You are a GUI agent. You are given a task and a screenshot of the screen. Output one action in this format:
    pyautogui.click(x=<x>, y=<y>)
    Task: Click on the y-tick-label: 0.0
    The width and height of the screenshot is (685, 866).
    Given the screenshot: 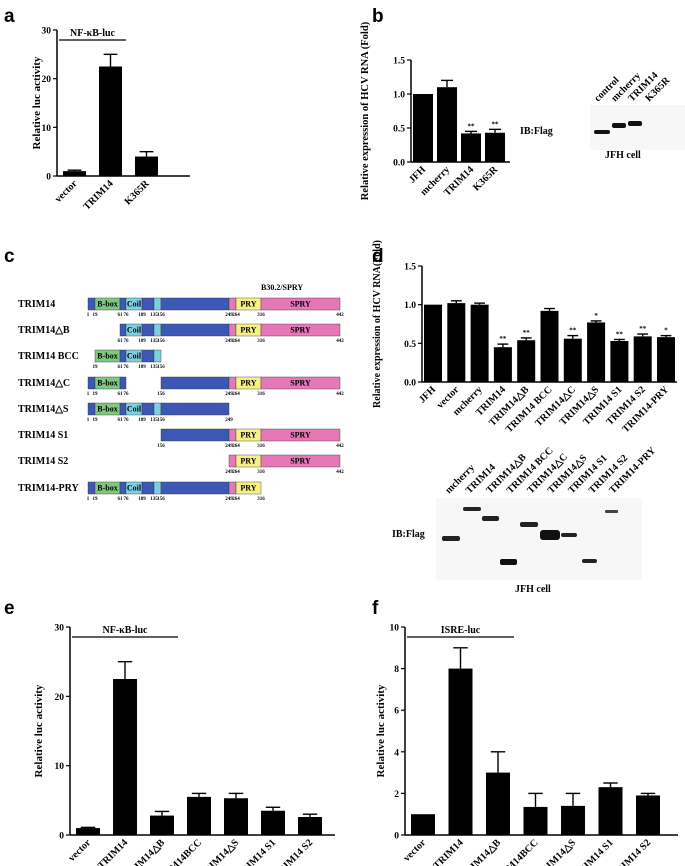 What is the action you would take?
    pyautogui.click(x=399, y=164)
    